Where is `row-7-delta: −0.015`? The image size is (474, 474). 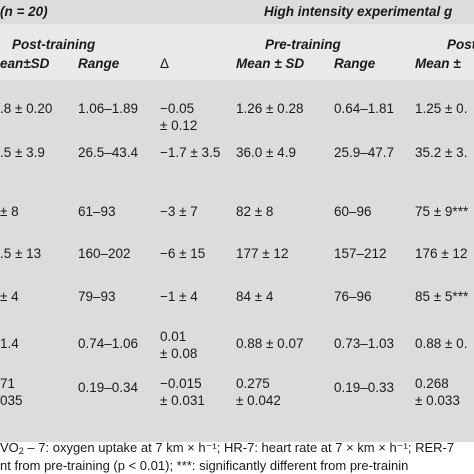 row-7-delta: −0.015 is located at coordinates (181, 383).